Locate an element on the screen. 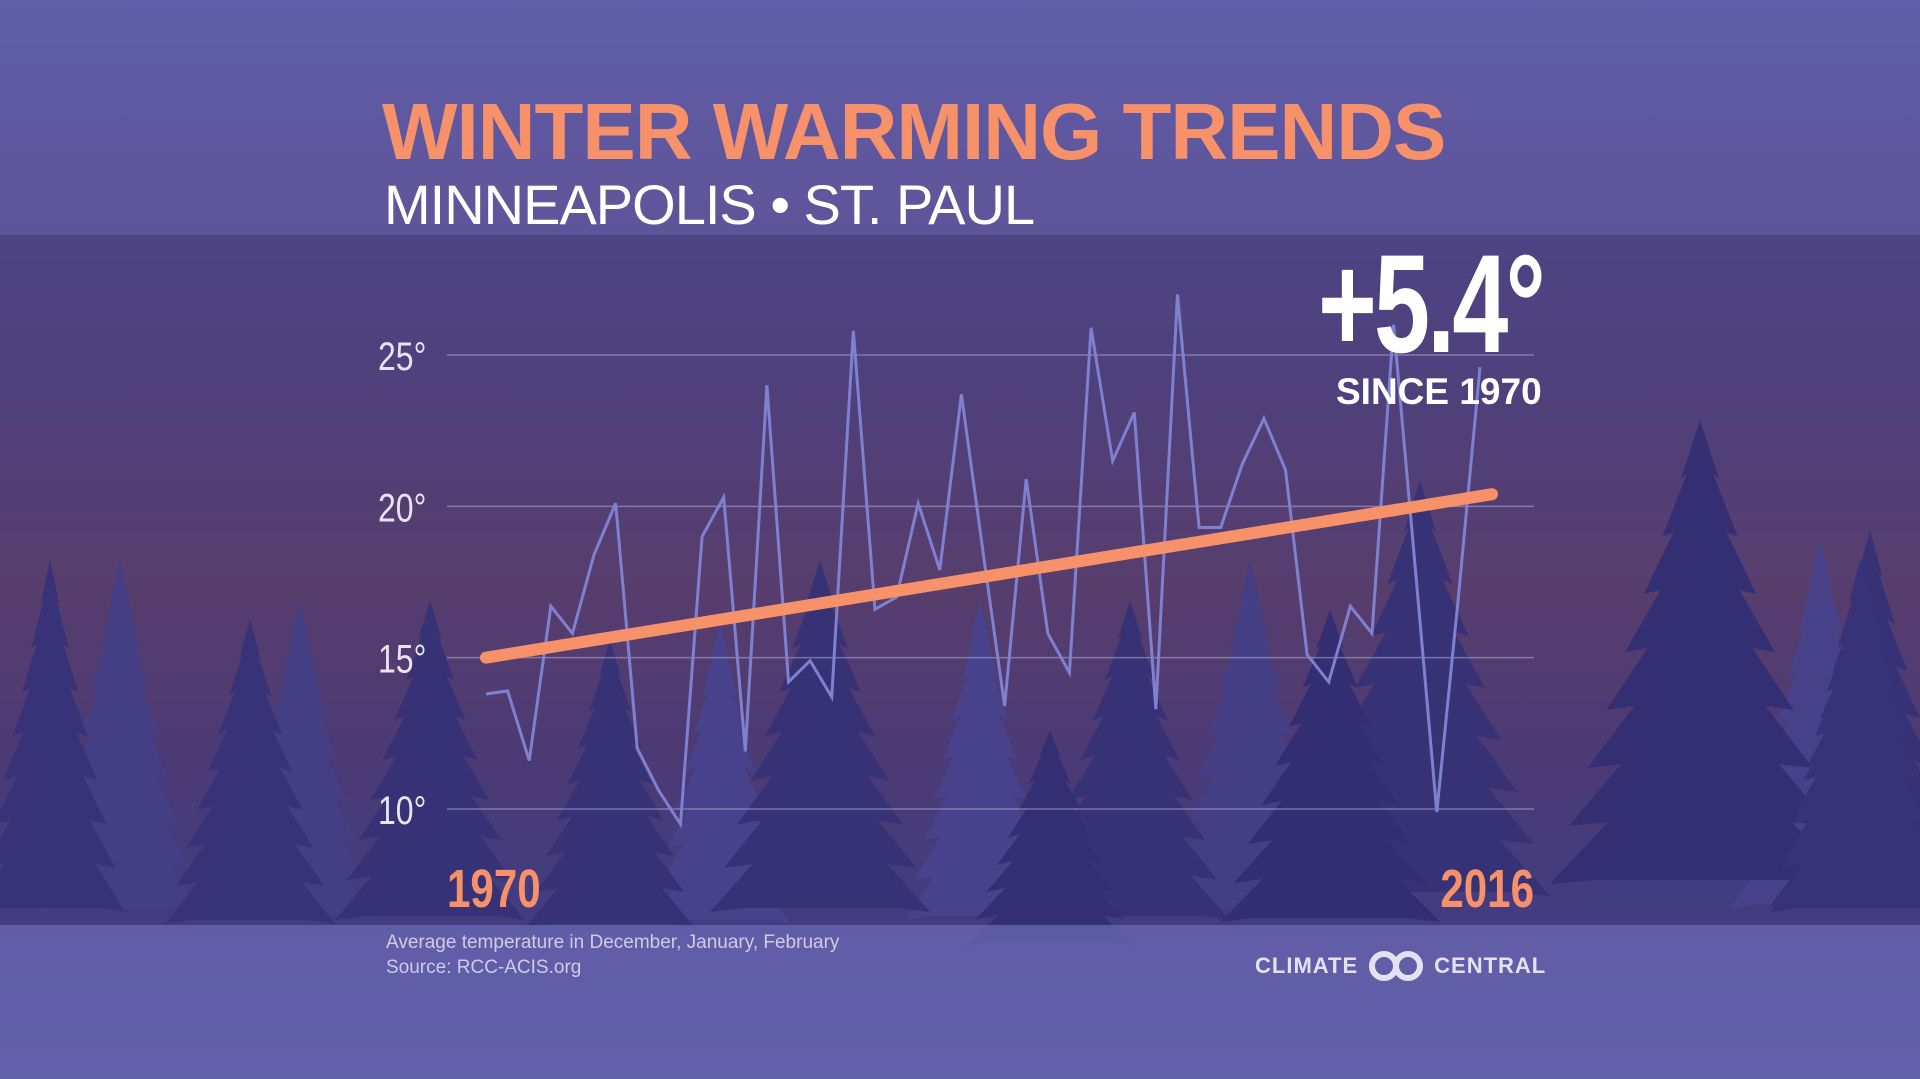 The width and height of the screenshot is (1920, 1079). logo-left-text: CLIMATE is located at coordinates (1307, 965).